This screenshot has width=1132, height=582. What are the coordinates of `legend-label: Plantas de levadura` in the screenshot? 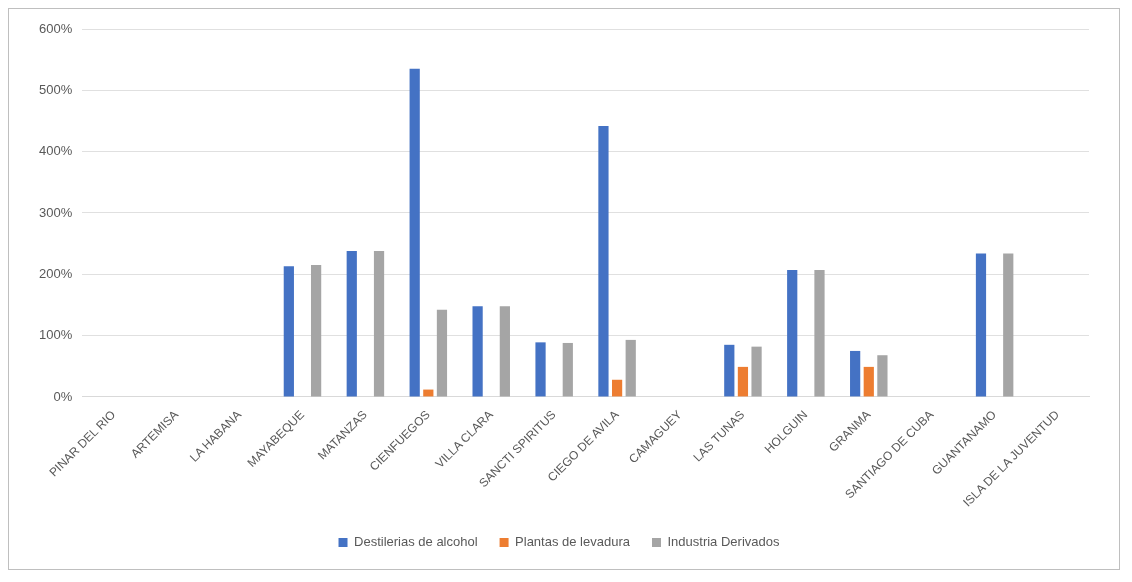 It's located at (573, 542).